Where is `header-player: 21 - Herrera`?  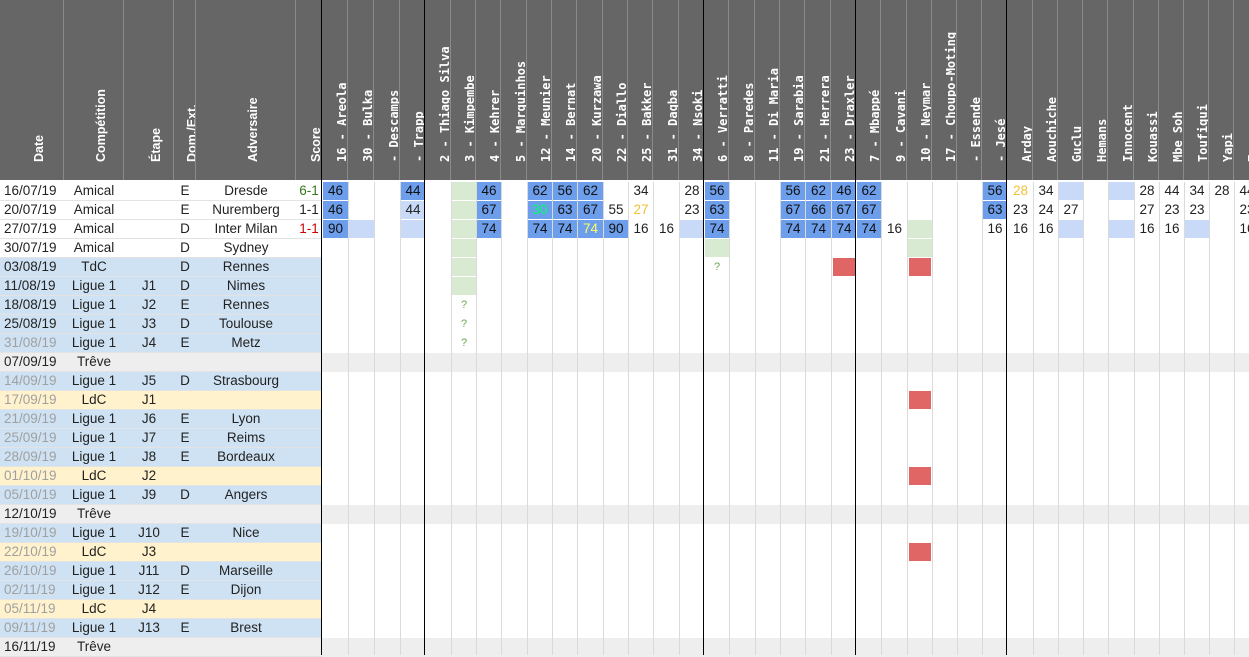
header-player: 21 - Herrera is located at coordinates (818, 90).